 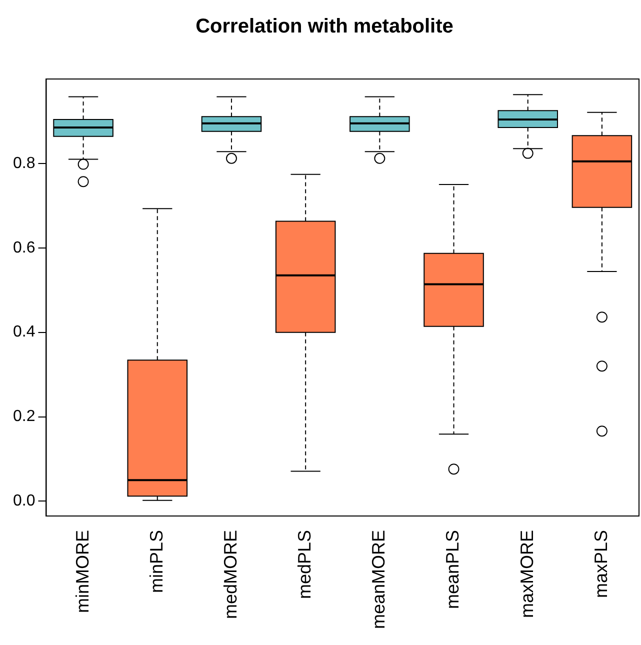 I want to click on x-tick-label: maxPLS, so click(x=600, y=564).